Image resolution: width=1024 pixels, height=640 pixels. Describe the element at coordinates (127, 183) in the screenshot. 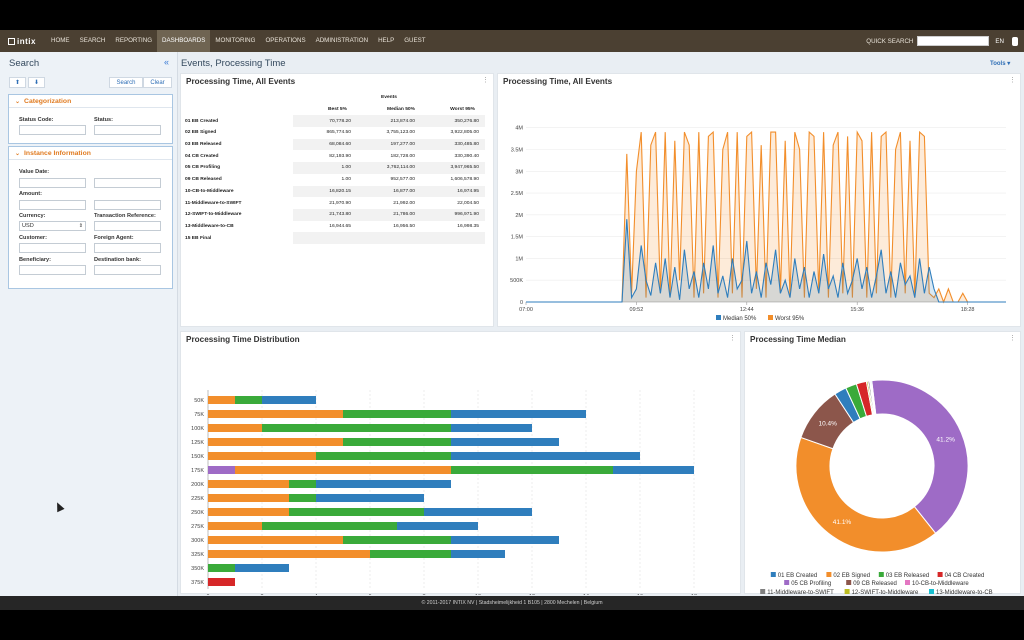

I see `value-date-to-field` at that location.